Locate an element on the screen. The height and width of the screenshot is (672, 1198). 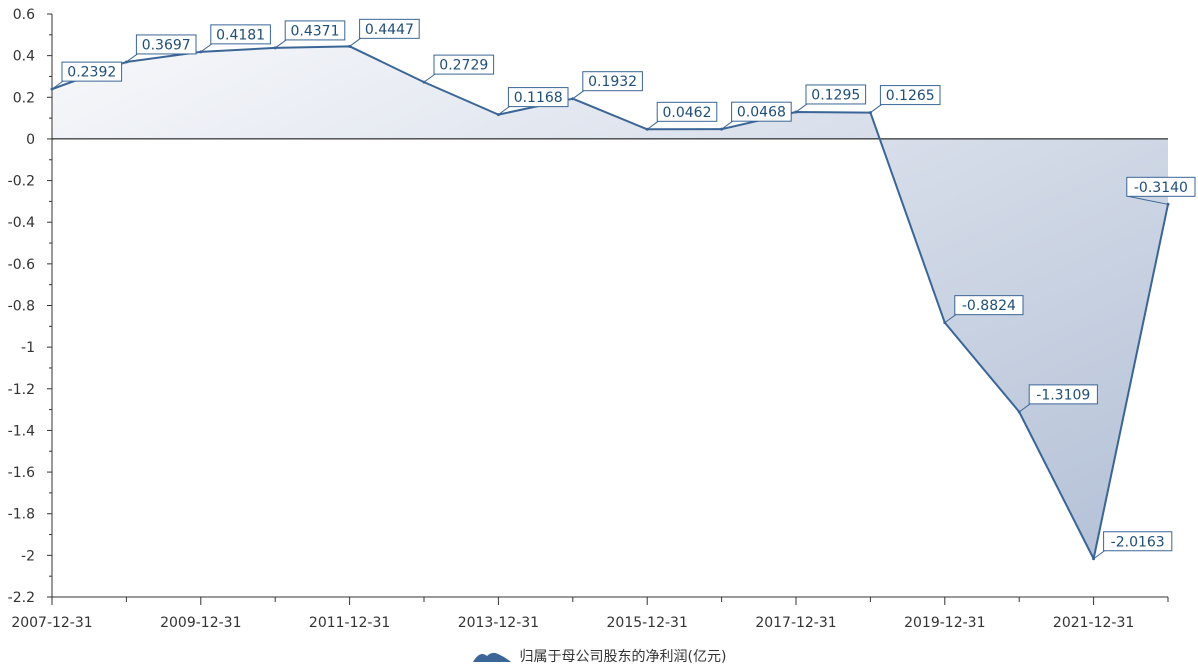
data-label: 0.0462 is located at coordinates (687, 113).